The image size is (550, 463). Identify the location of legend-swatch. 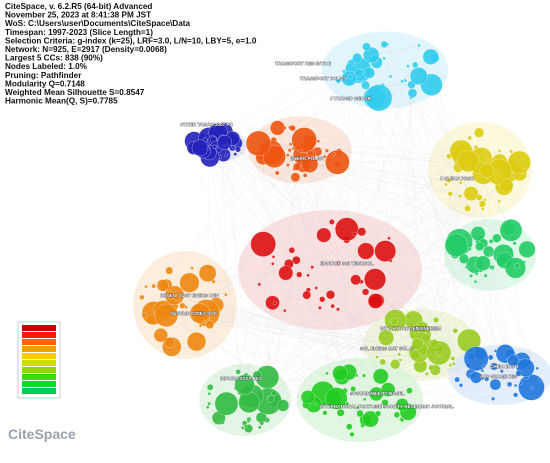
(39, 328).